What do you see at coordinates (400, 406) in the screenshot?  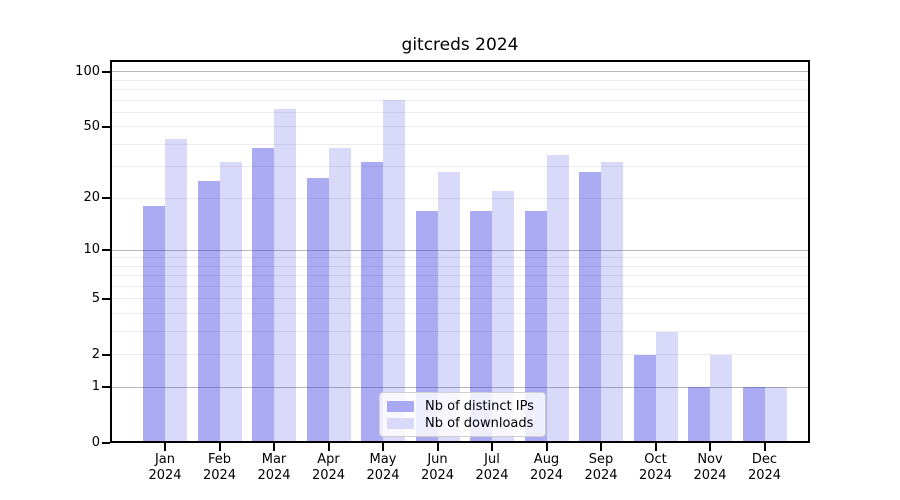 I see `legend-swatch-distinct-ips` at bounding box center [400, 406].